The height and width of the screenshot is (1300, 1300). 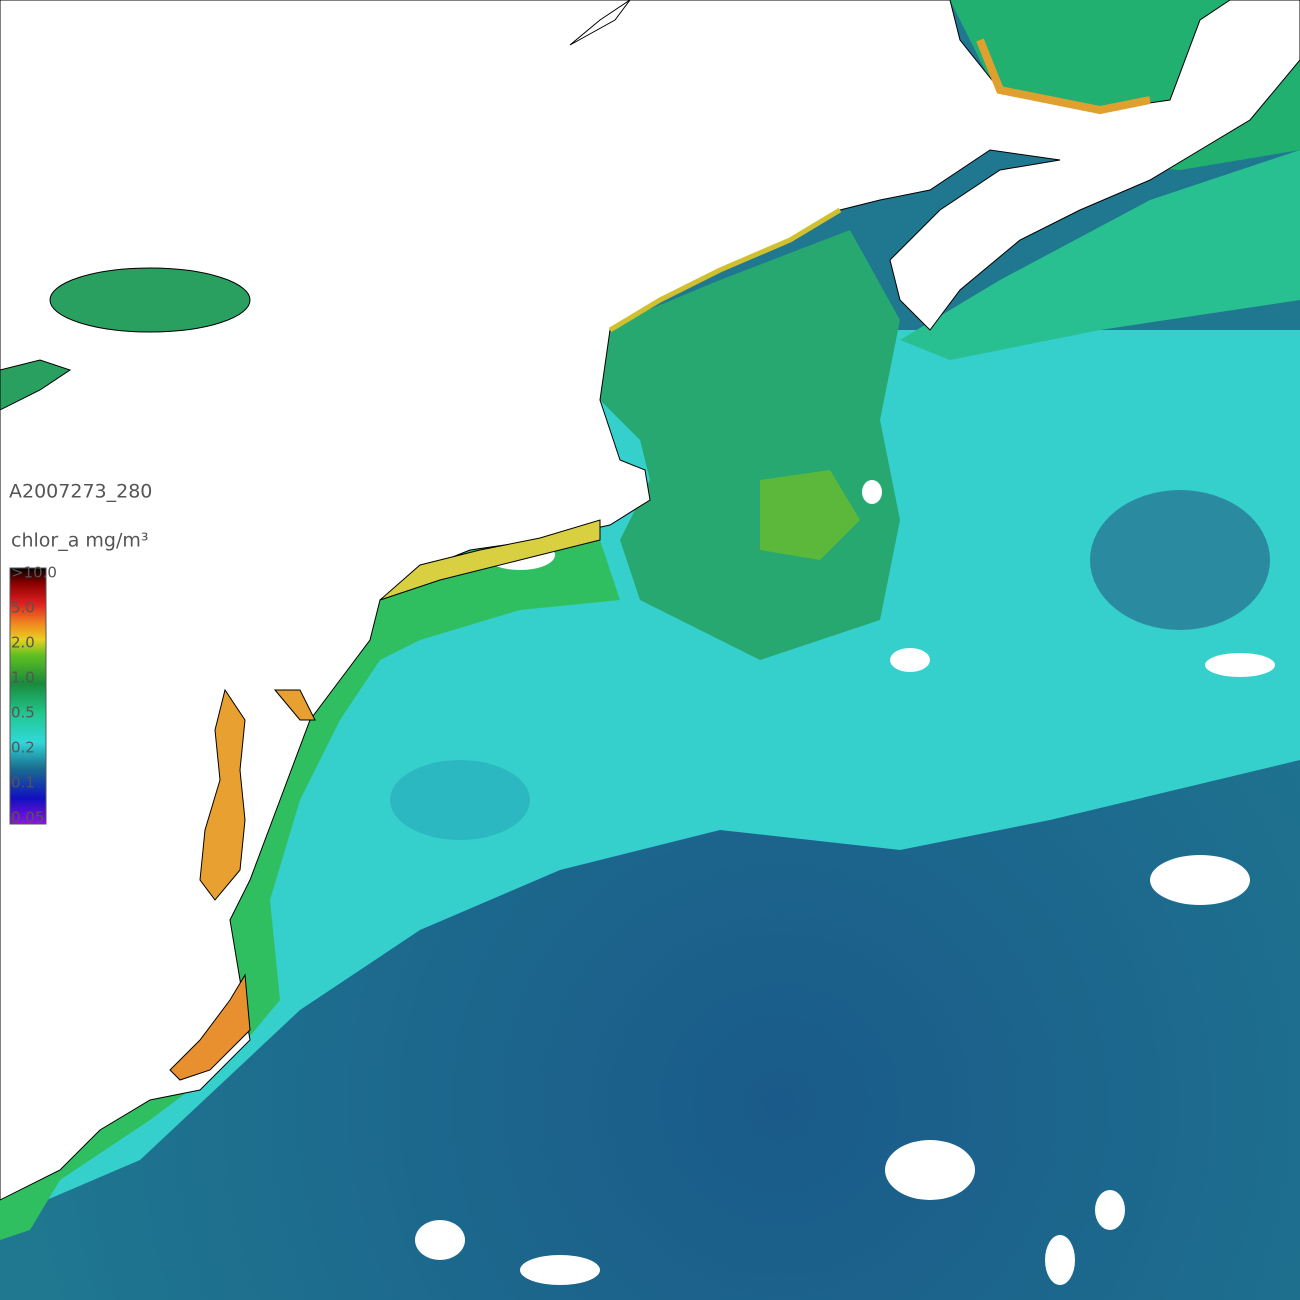 I want to click on colorbar-label: 0.1, so click(x=23, y=783).